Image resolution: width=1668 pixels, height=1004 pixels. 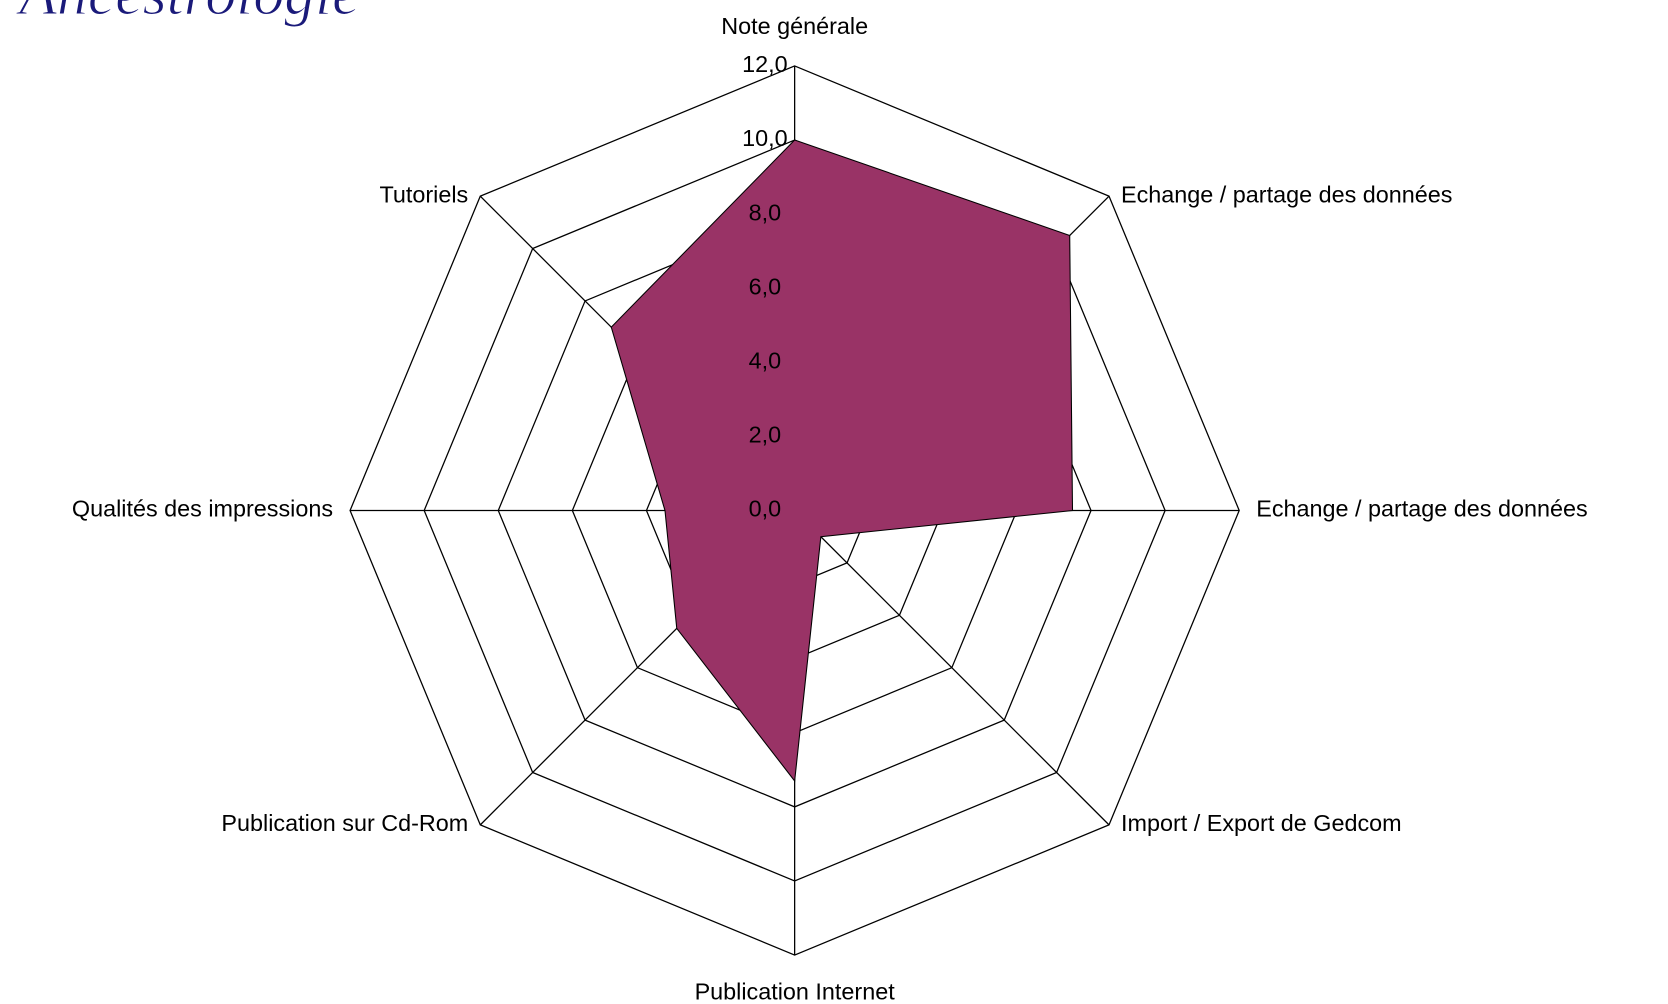 What do you see at coordinates (1261, 823) in the screenshot?
I see `category-label: Import / Export de Gedcom` at bounding box center [1261, 823].